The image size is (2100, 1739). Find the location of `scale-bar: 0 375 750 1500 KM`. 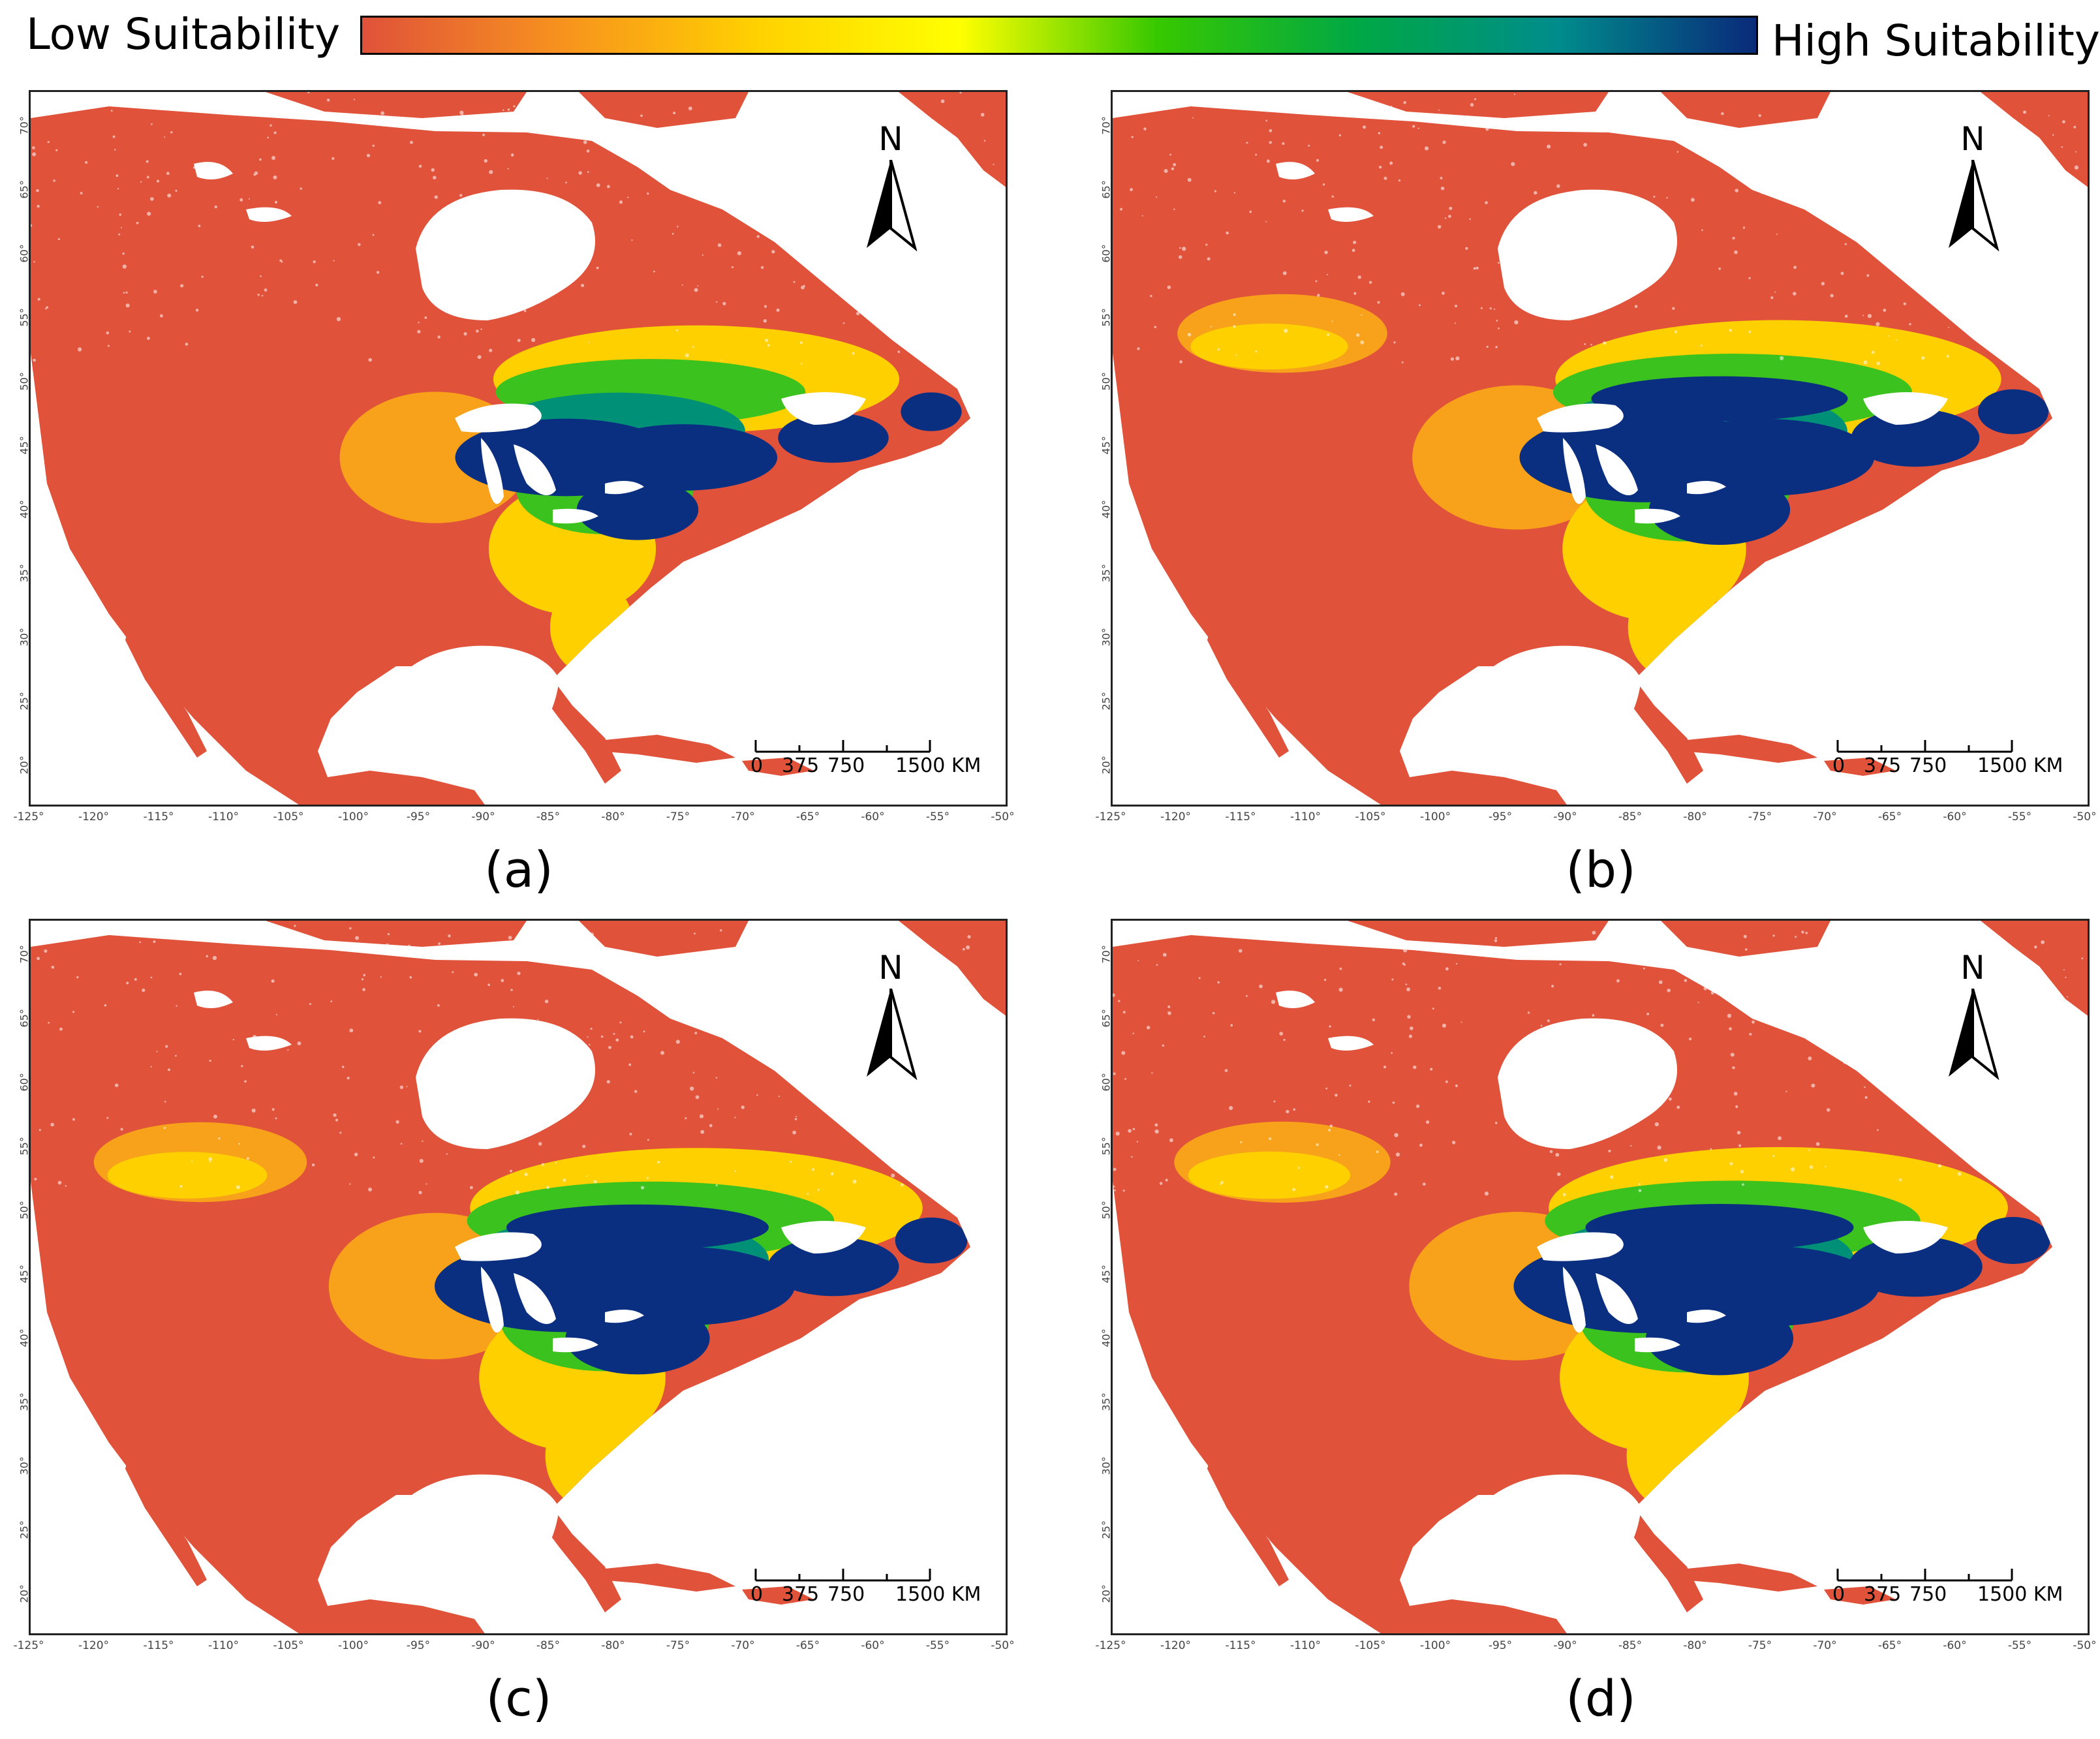

scale-bar: 0 375 750 1500 KM is located at coordinates (865, 758).